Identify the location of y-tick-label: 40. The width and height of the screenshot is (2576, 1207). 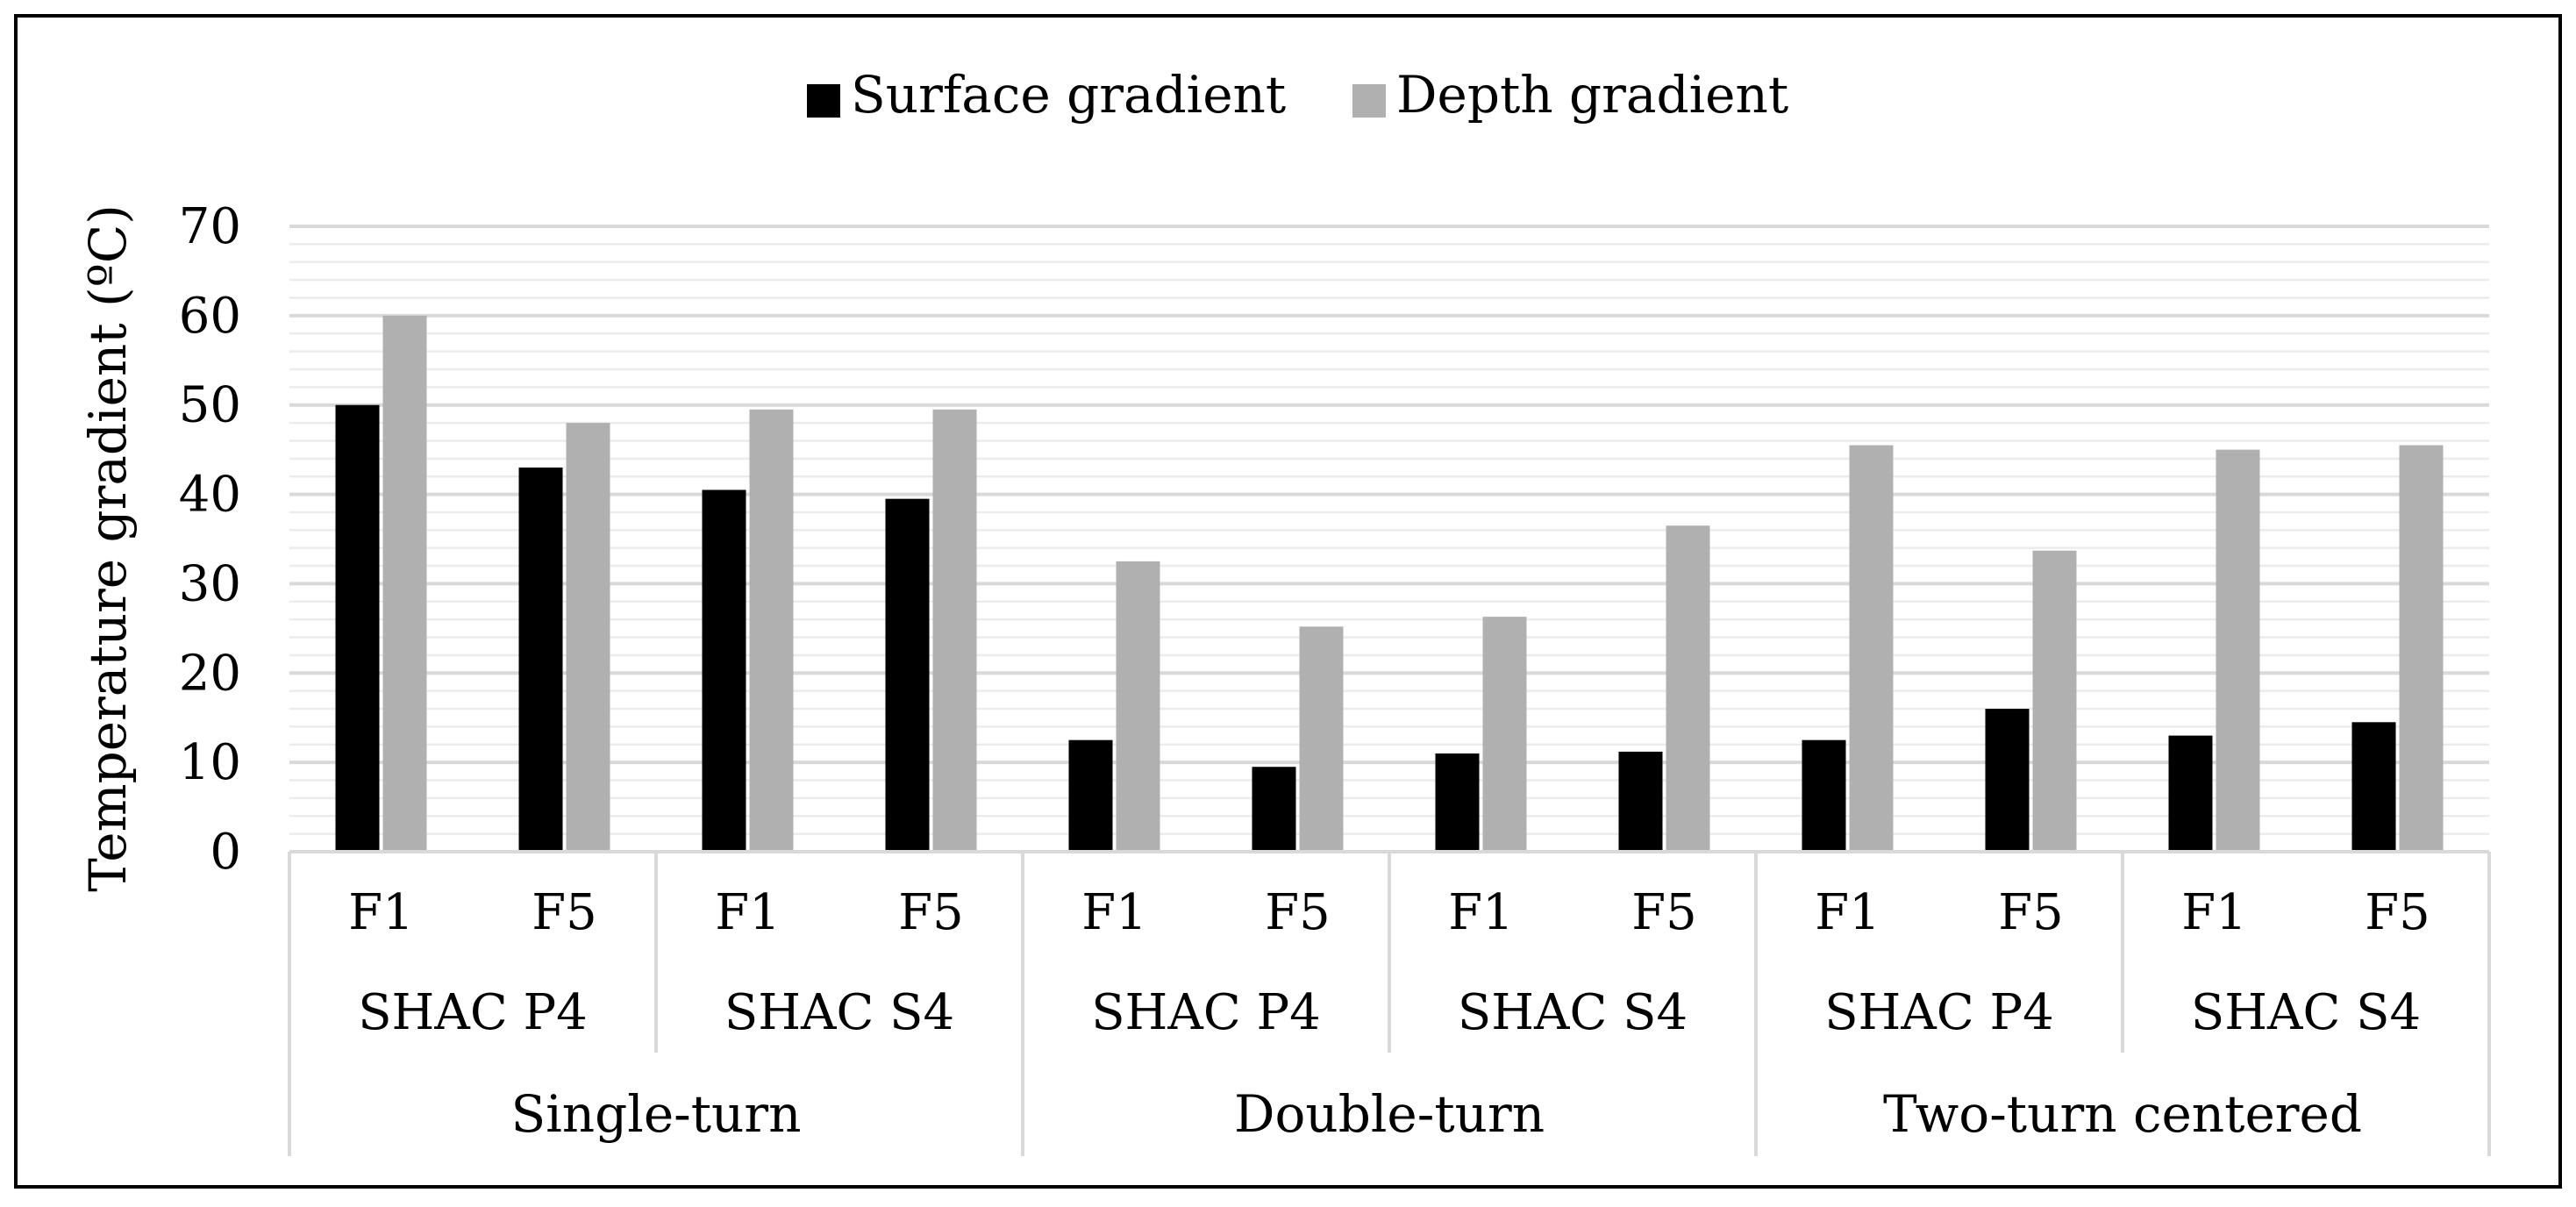
(210, 495).